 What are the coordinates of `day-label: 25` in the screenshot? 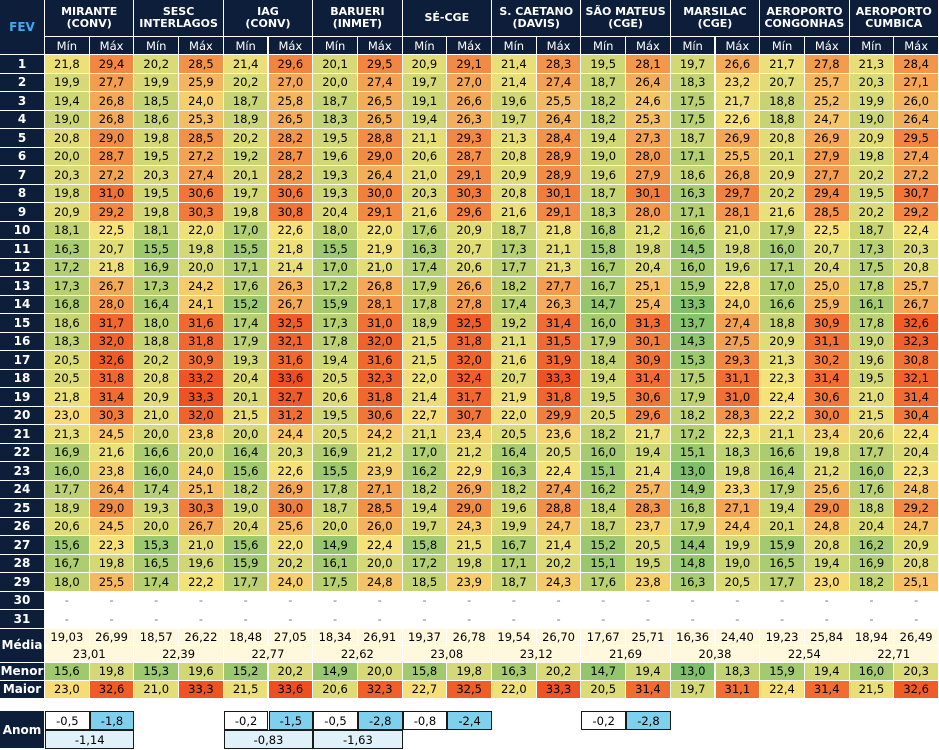 It's located at (22, 508).